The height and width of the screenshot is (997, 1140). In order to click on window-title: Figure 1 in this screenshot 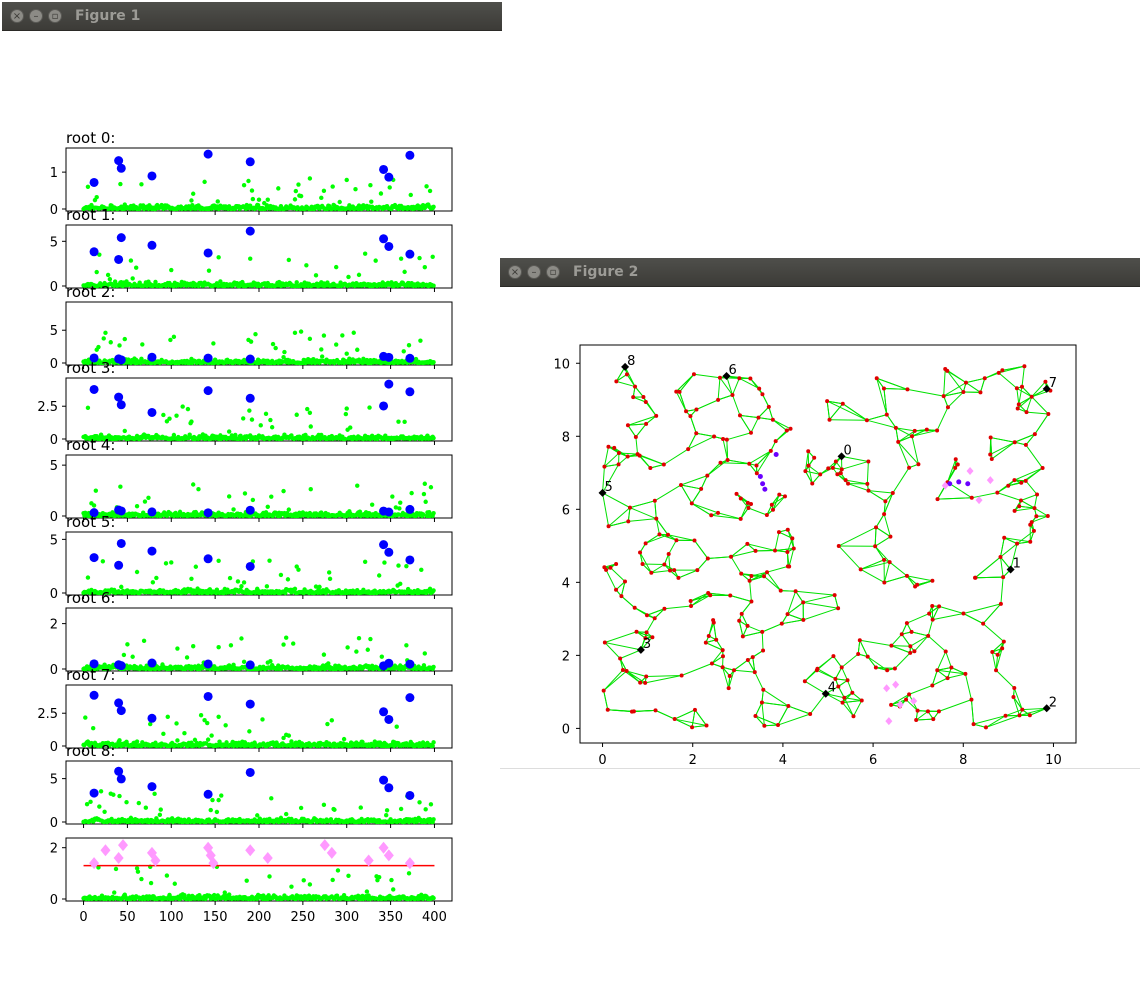, I will do `click(108, 16)`.